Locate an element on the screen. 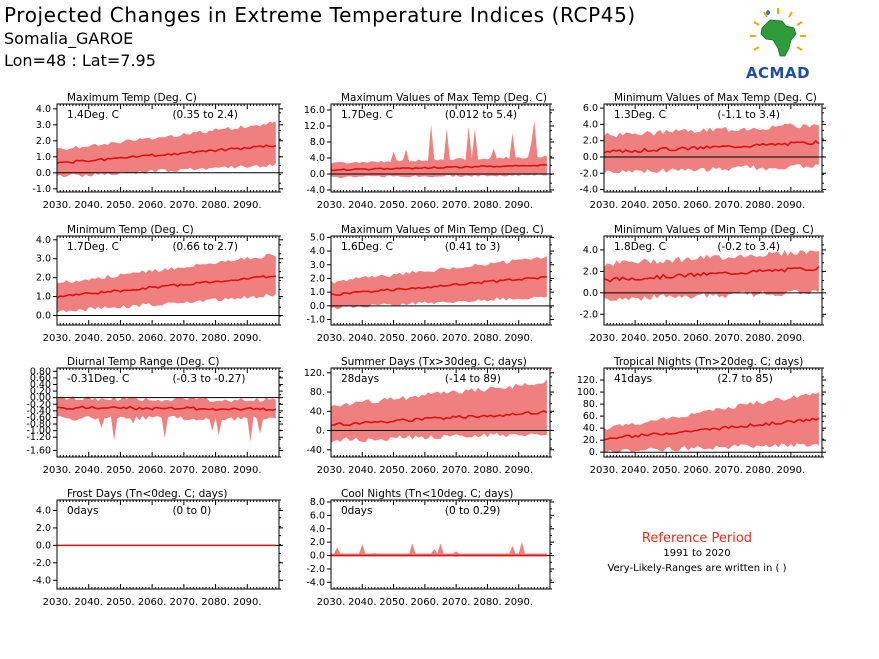  y-tick-label: -1.20 is located at coordinates (38, 437).